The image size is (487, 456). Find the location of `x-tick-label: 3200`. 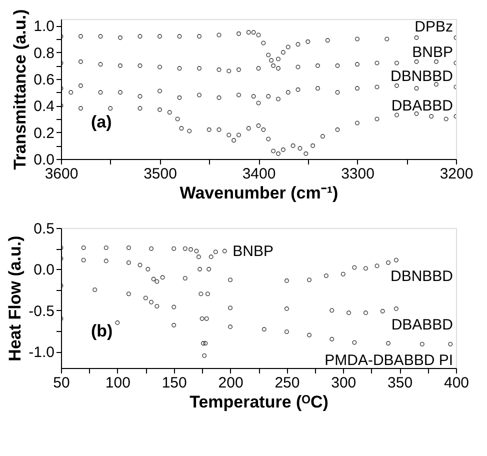

x-tick-label: 3200 is located at coordinates (457, 174).